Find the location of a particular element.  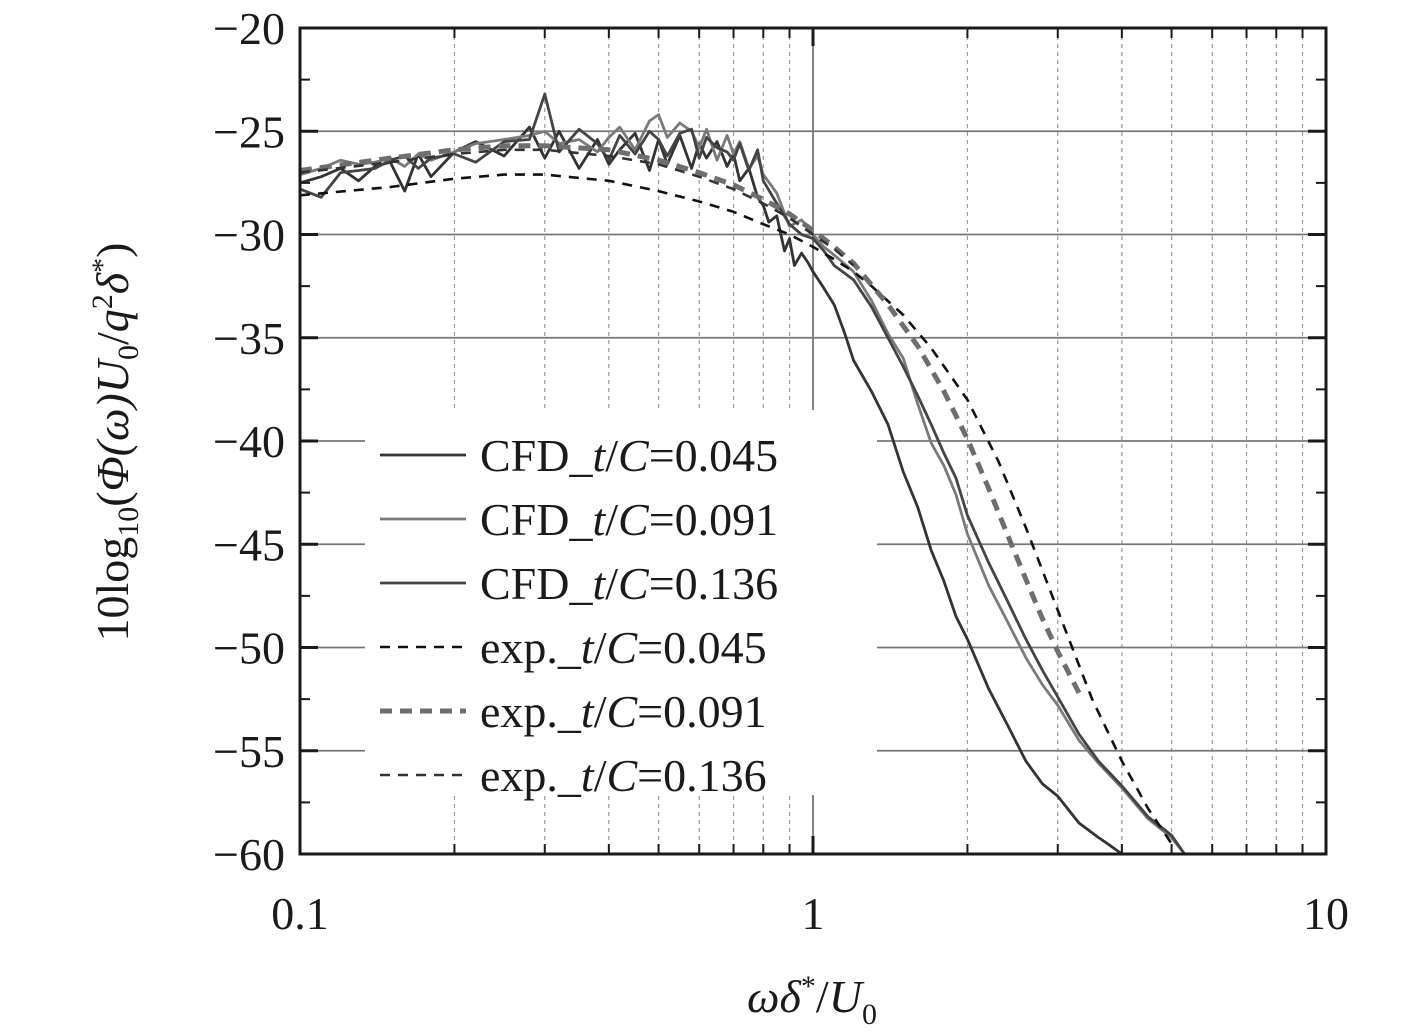

legend-label-5: exp._t/C=0.091 is located at coordinates (623, 711).